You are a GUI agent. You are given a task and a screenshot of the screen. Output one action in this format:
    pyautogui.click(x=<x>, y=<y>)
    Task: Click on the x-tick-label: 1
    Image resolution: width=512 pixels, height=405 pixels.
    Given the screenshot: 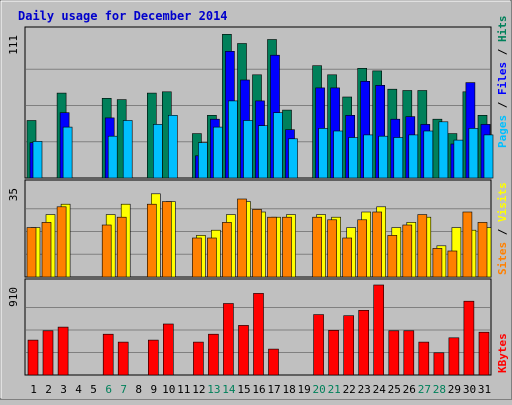 What is the action you would take?
    pyautogui.click(x=33, y=389)
    